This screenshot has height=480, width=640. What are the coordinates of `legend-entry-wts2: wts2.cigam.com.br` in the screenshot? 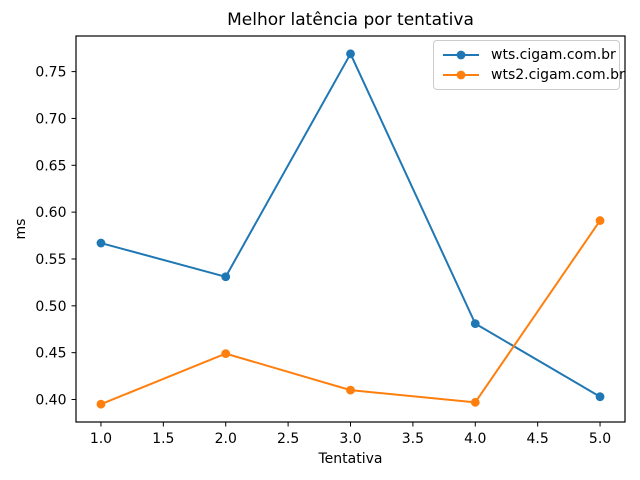 It's located at (533, 75).